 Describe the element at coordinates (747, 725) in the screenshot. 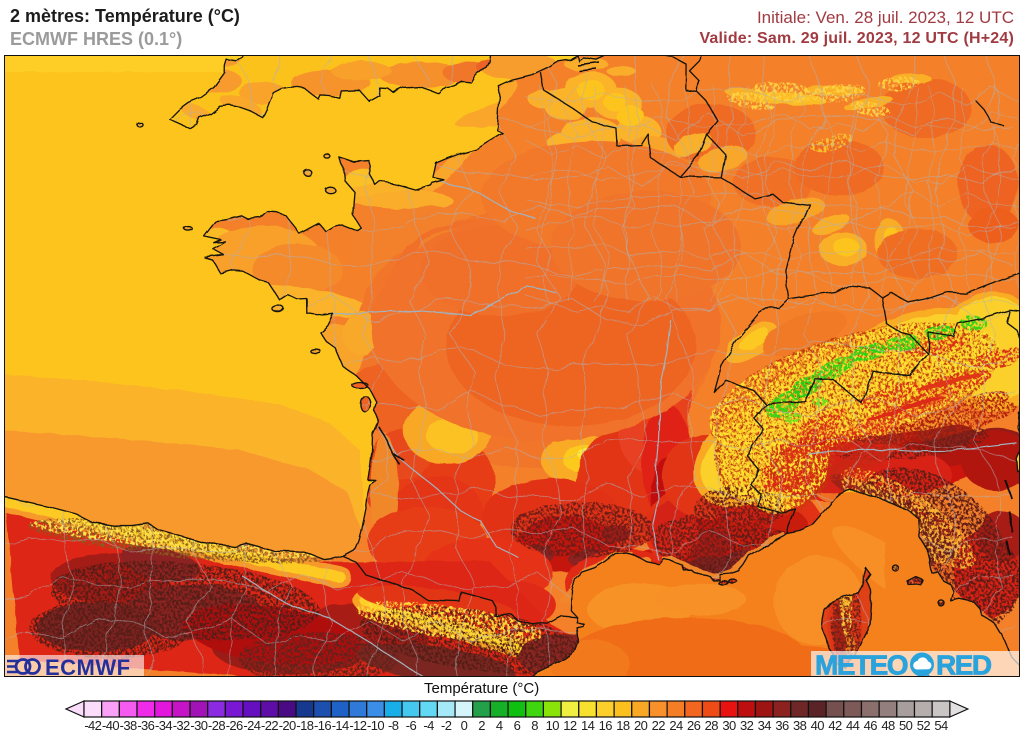

I see `svg-text: 32` at that location.